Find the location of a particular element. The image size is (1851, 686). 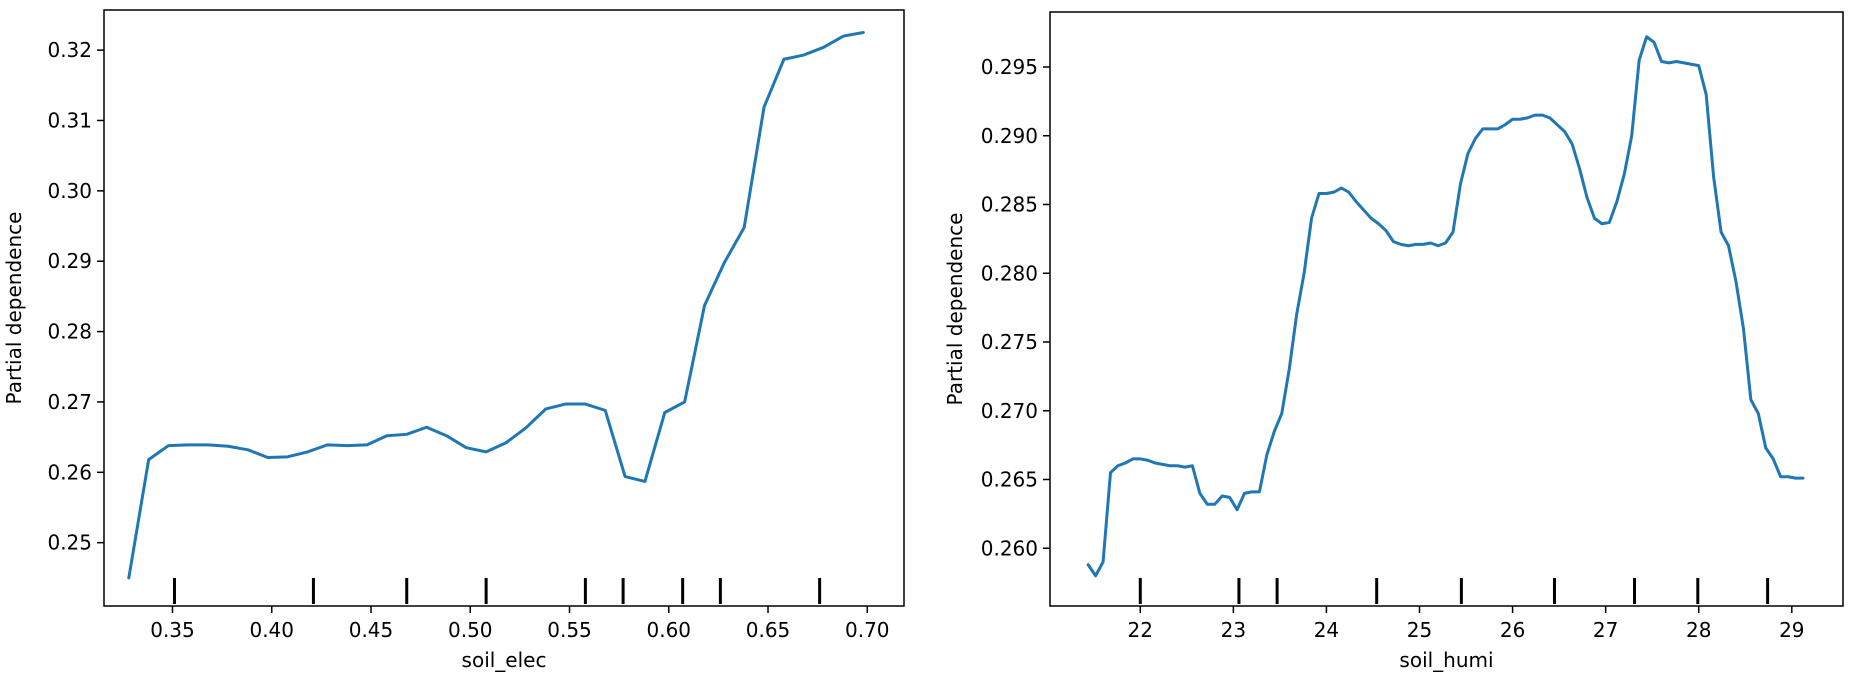

soil-humi-x-tick-label-4: 26 is located at coordinates (1512, 630).